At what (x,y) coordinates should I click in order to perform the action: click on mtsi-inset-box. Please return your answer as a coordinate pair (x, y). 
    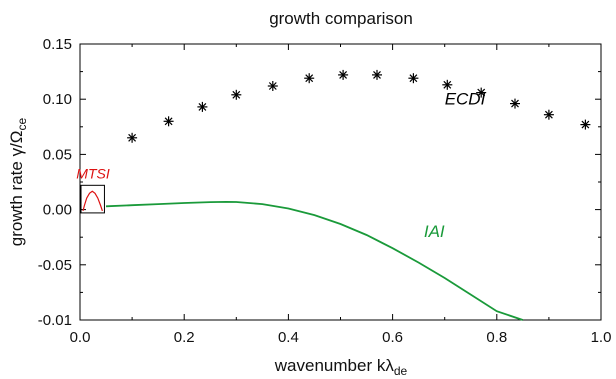
    Looking at the image, I should click on (92, 199).